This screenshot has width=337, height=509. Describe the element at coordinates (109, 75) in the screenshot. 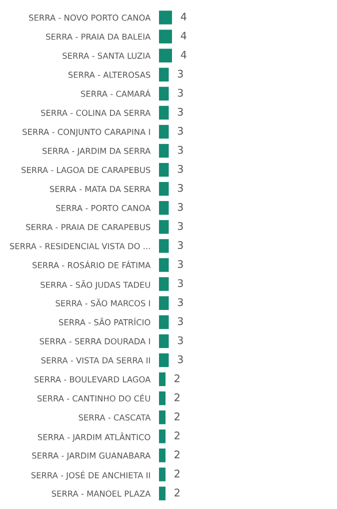

I see `y-tick-label: SERRA - ALTEROSAS` at that location.